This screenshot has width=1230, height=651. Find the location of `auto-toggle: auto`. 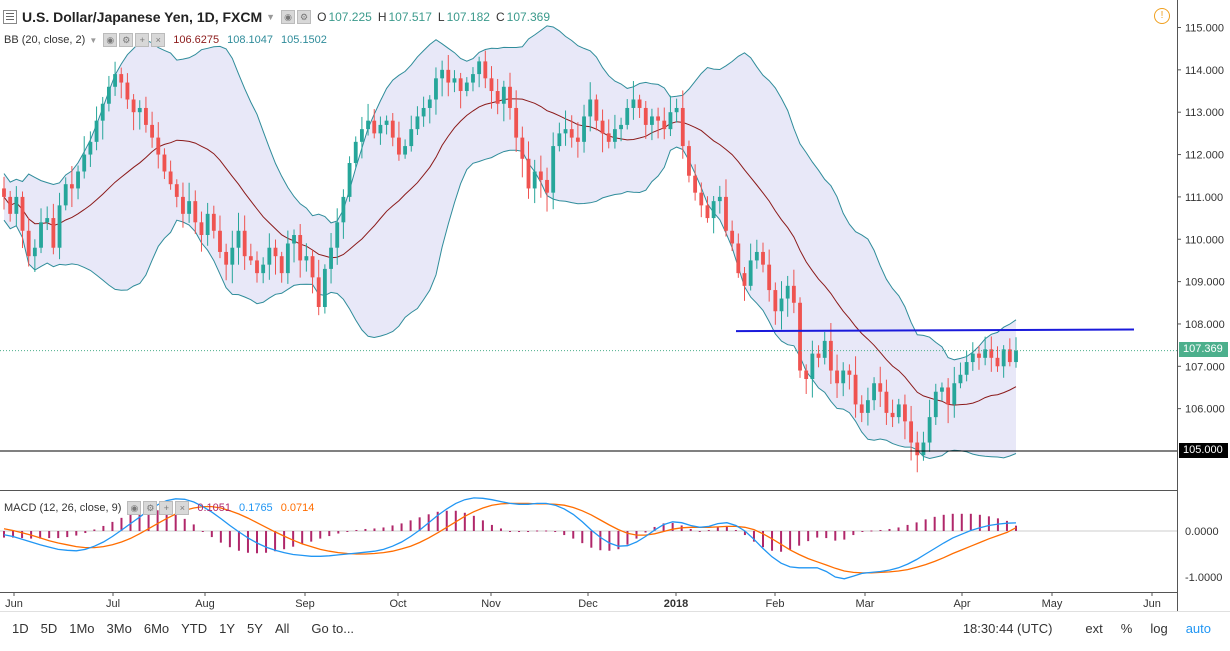

auto-toggle: auto is located at coordinates (1198, 628).